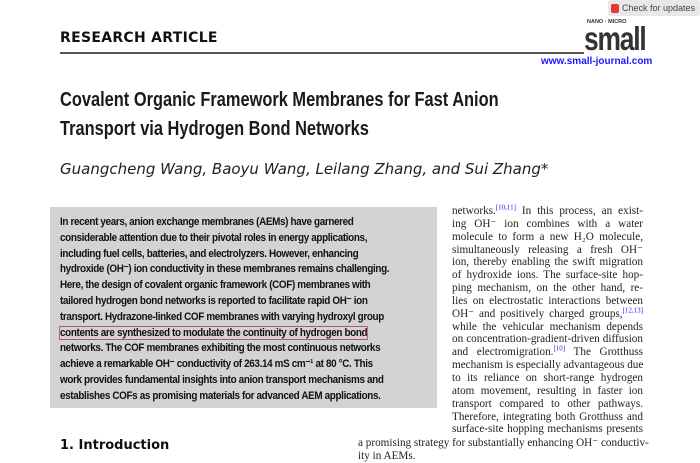 The image size is (700, 463). What do you see at coordinates (615, 38) in the screenshot?
I see `journal-logo: small` at bounding box center [615, 38].